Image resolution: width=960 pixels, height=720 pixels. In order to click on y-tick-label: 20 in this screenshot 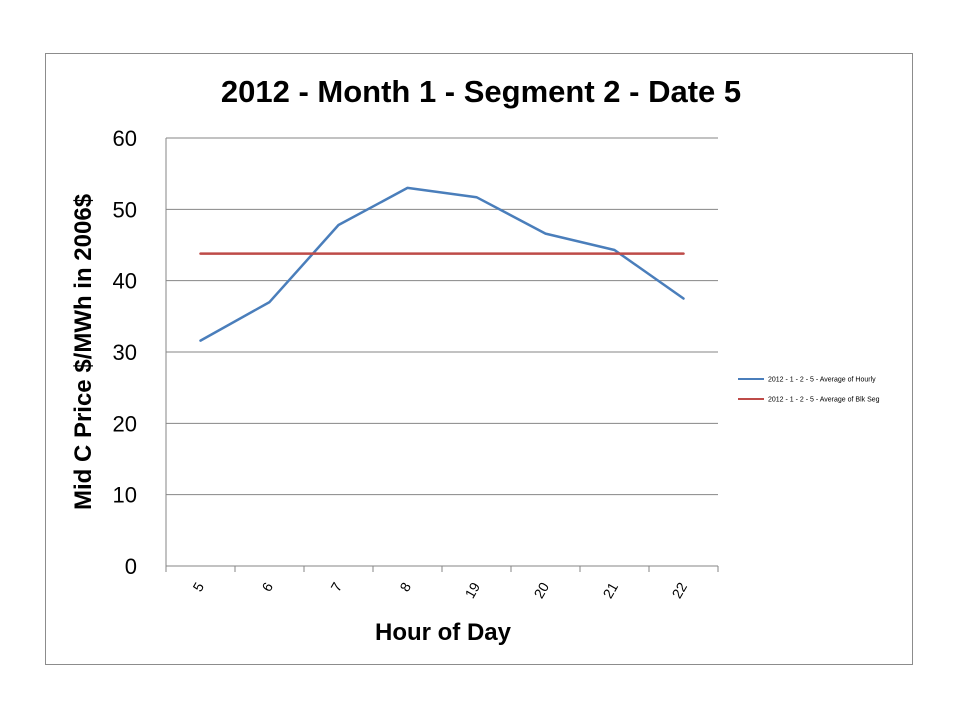, I will do `click(125, 423)`.